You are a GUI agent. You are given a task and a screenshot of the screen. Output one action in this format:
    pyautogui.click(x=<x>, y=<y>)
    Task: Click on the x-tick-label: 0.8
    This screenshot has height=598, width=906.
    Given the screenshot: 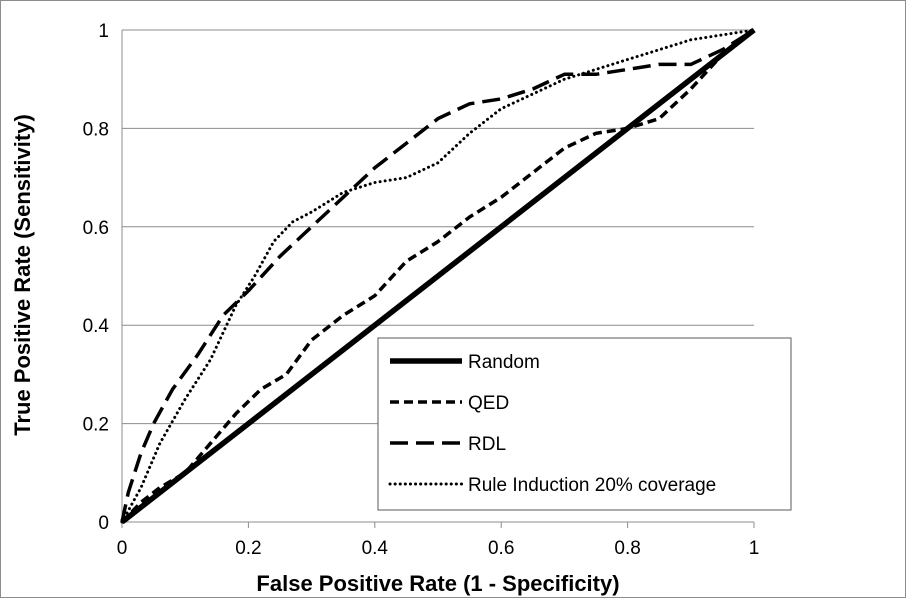 What is the action you would take?
    pyautogui.click(x=627, y=548)
    